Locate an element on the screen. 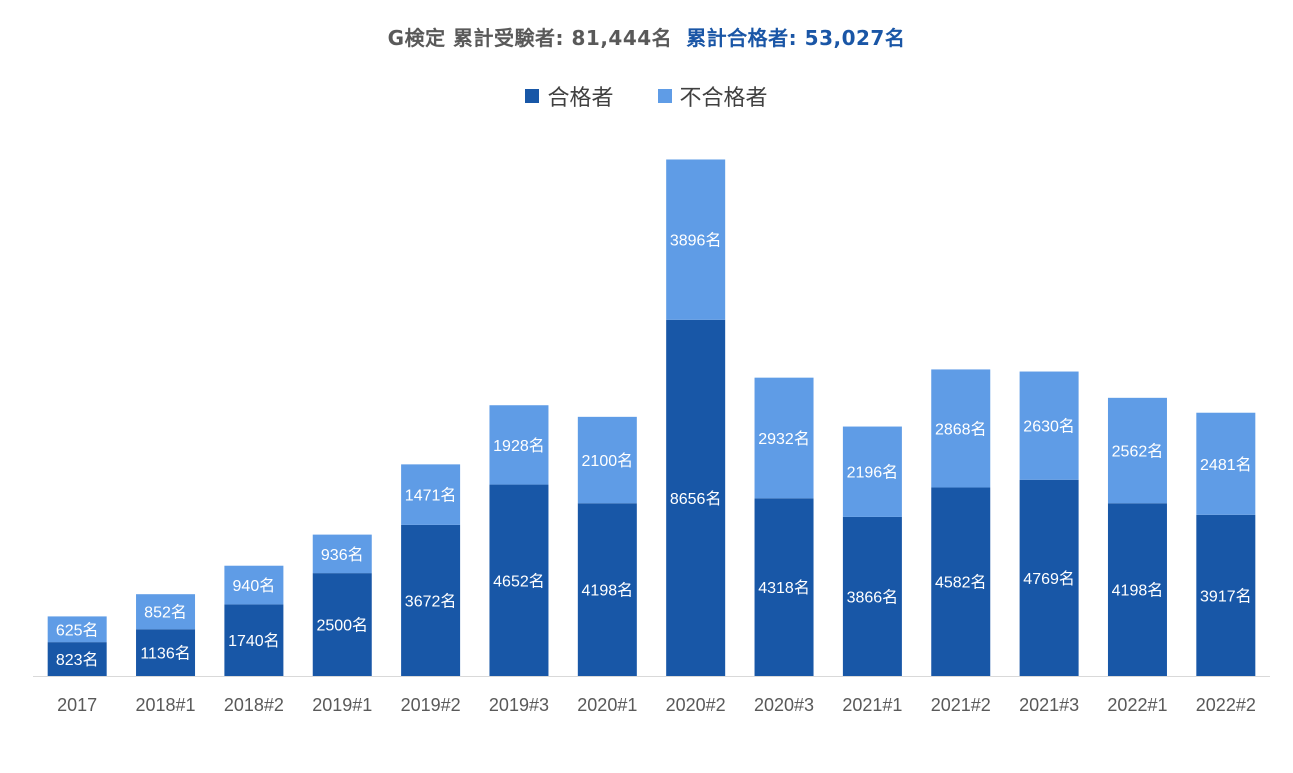 The height and width of the screenshot is (773, 1293). x-tick-label-2019#1: 2019#1 is located at coordinates (342, 705).